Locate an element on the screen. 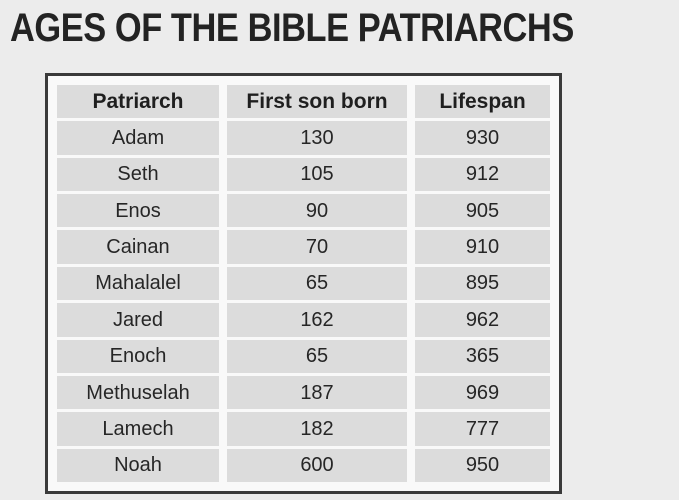 The width and height of the screenshot is (679, 500). table-cell-patriarch: Enos is located at coordinates (138, 211).